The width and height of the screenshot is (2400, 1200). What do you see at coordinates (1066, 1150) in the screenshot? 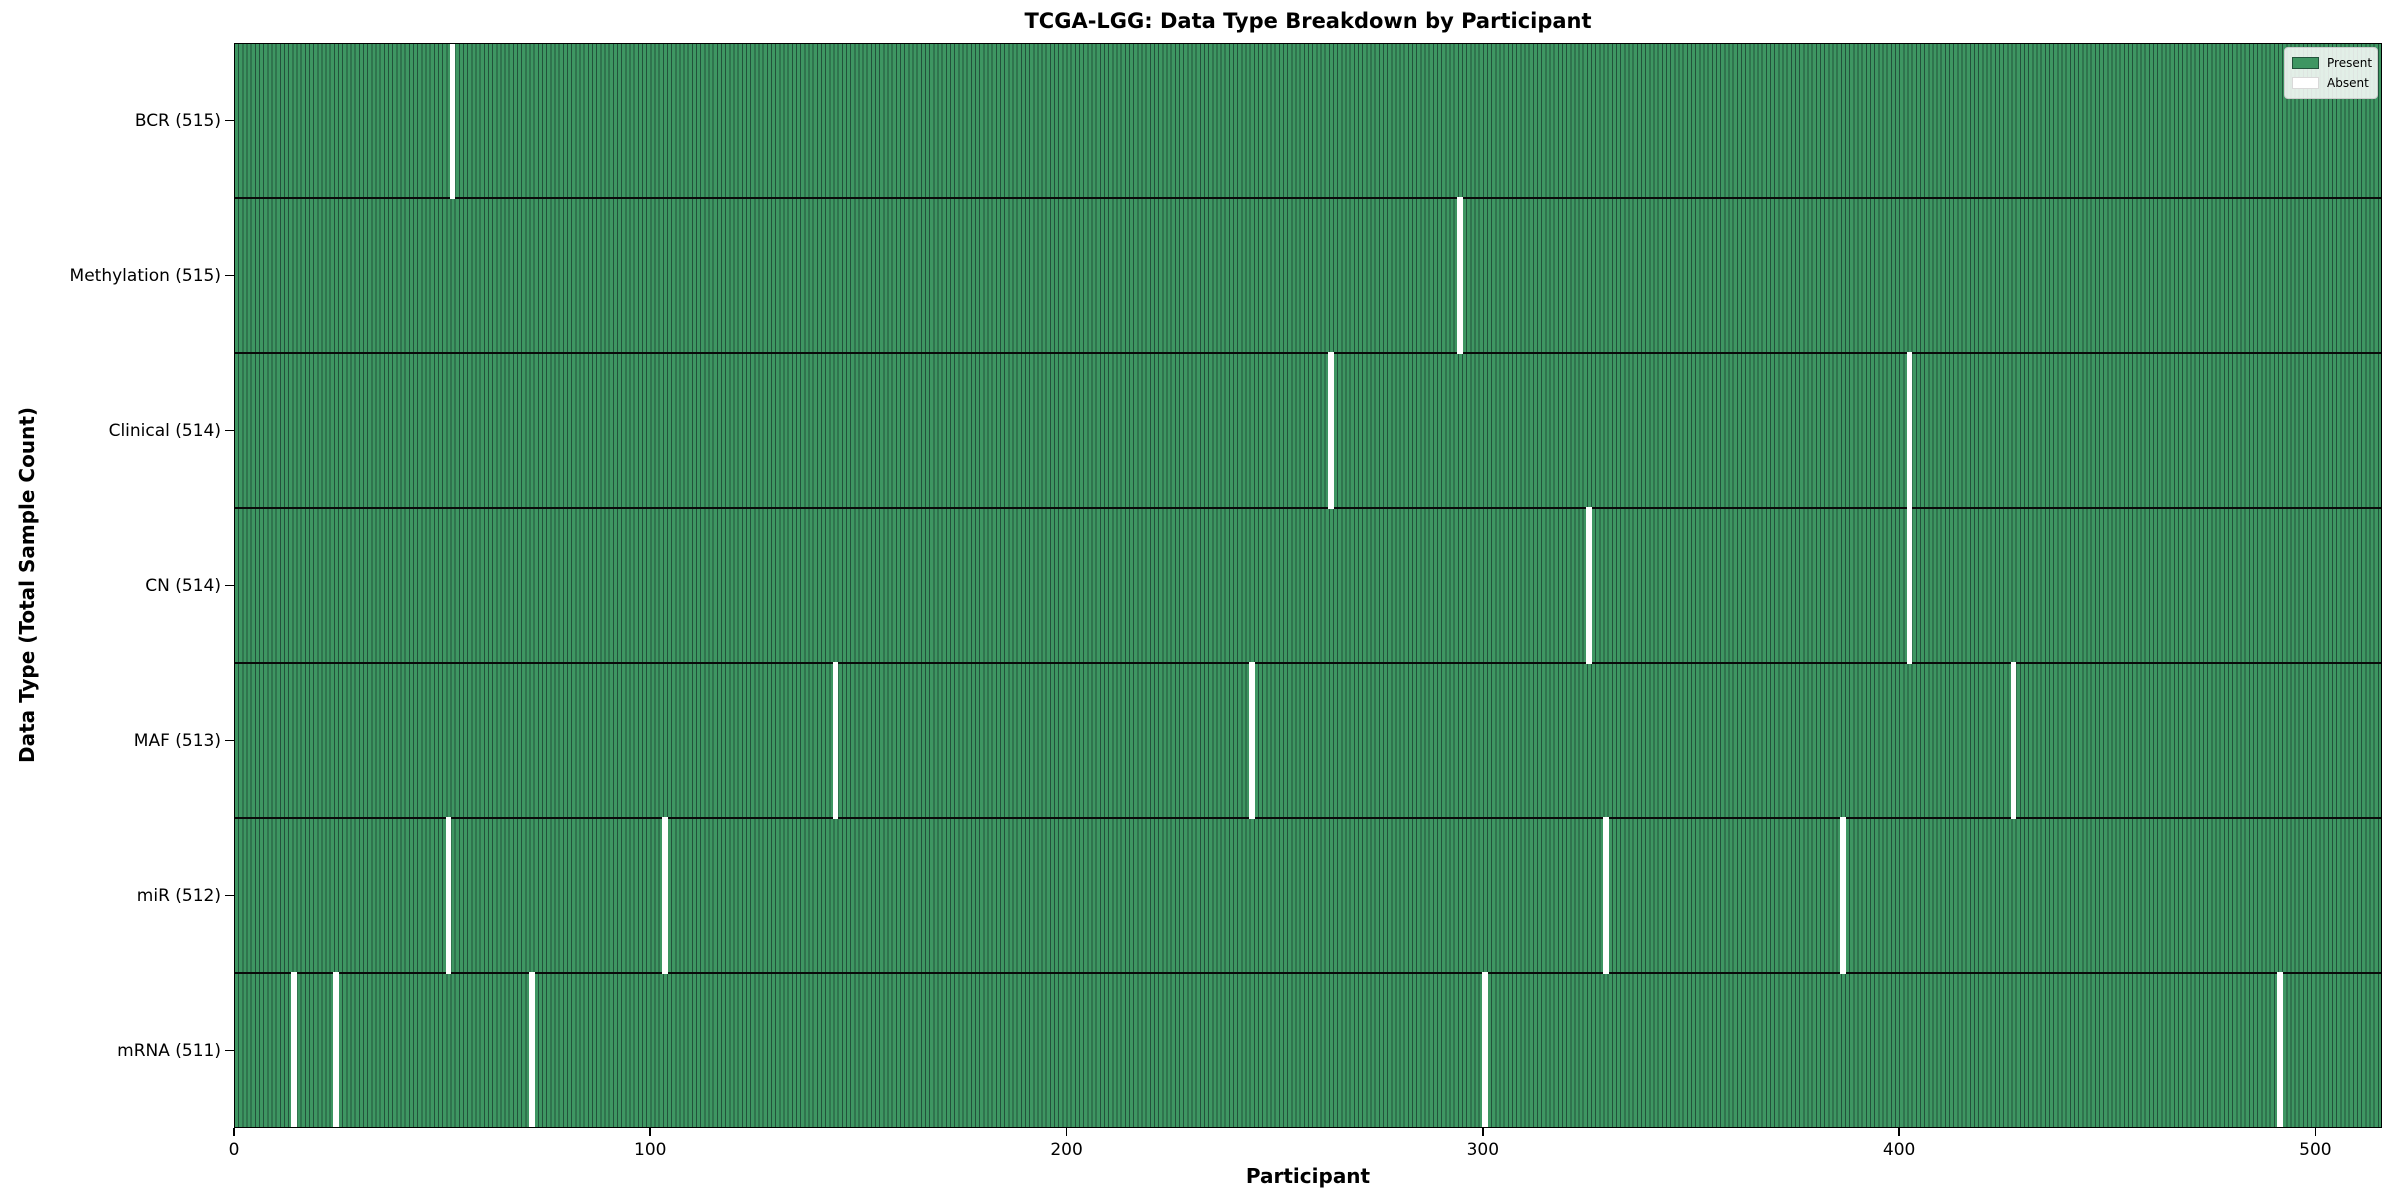
I see `x-tick-label: 200` at bounding box center [1066, 1150].